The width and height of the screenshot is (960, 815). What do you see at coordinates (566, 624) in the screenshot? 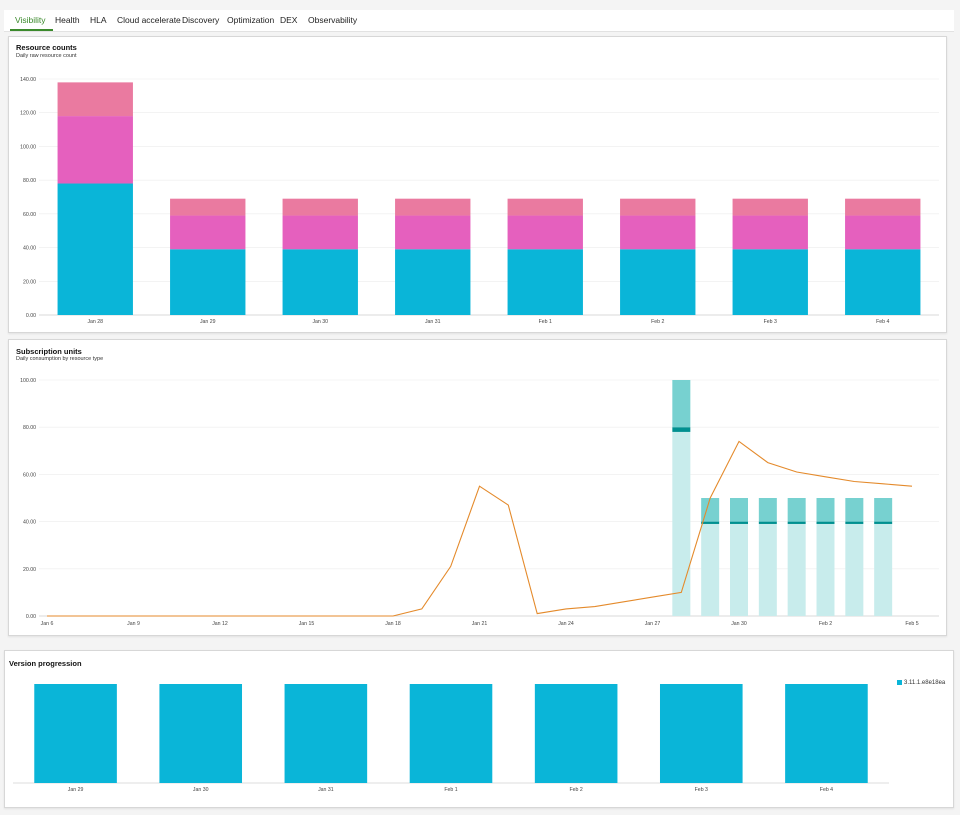
I see `x-tick-label: Jan 24` at bounding box center [566, 624].